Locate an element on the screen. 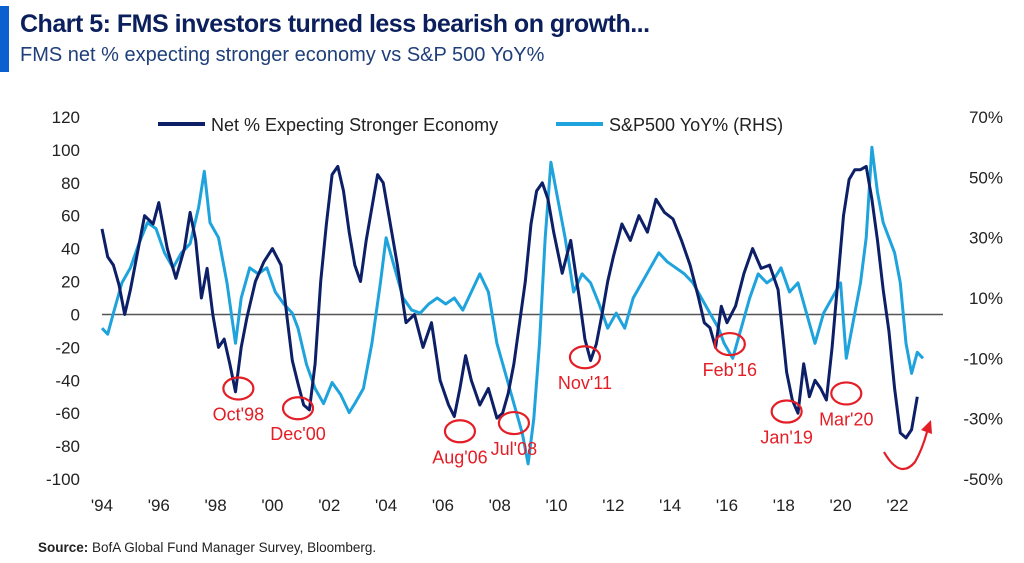  annotation-label: Jan'19 is located at coordinates (786, 438).